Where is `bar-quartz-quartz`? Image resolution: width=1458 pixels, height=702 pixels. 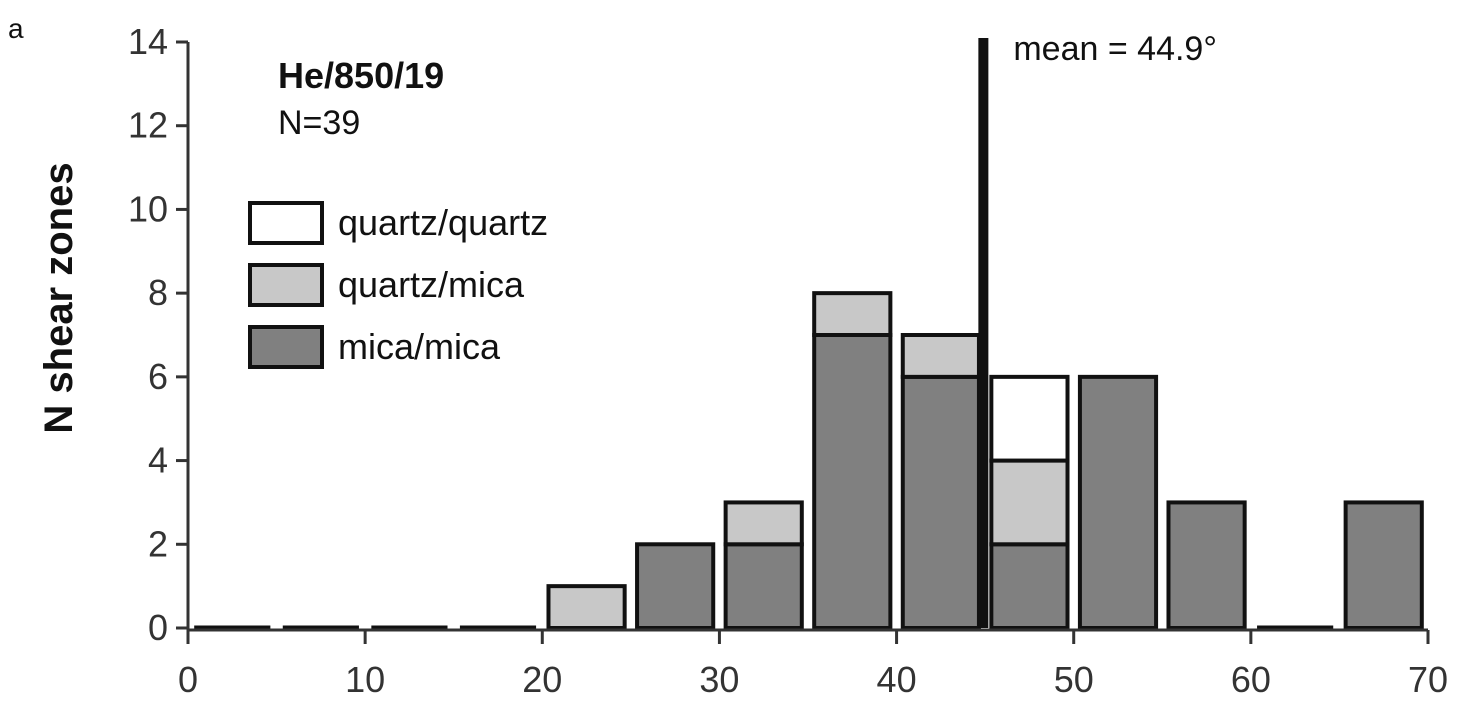 bar-quartz-quartz is located at coordinates (1029, 418).